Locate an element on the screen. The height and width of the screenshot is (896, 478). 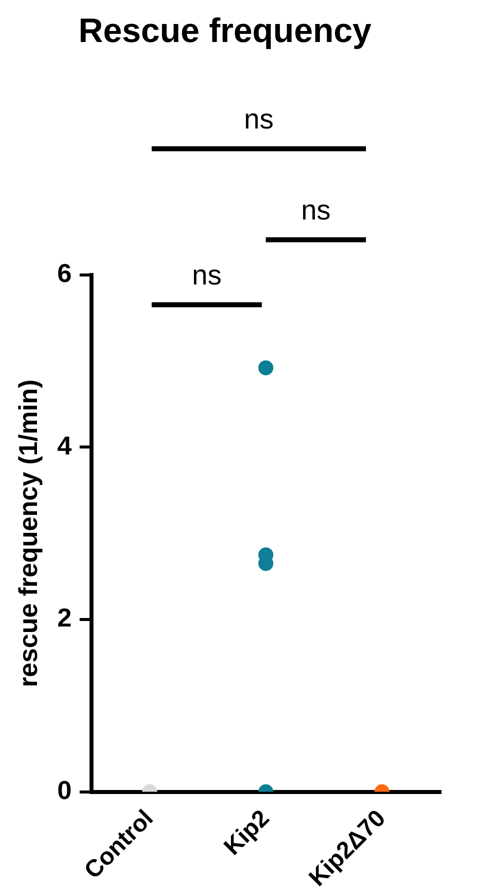
y-axis-title: rescue frequency (1/min) is located at coordinates (27, 533).